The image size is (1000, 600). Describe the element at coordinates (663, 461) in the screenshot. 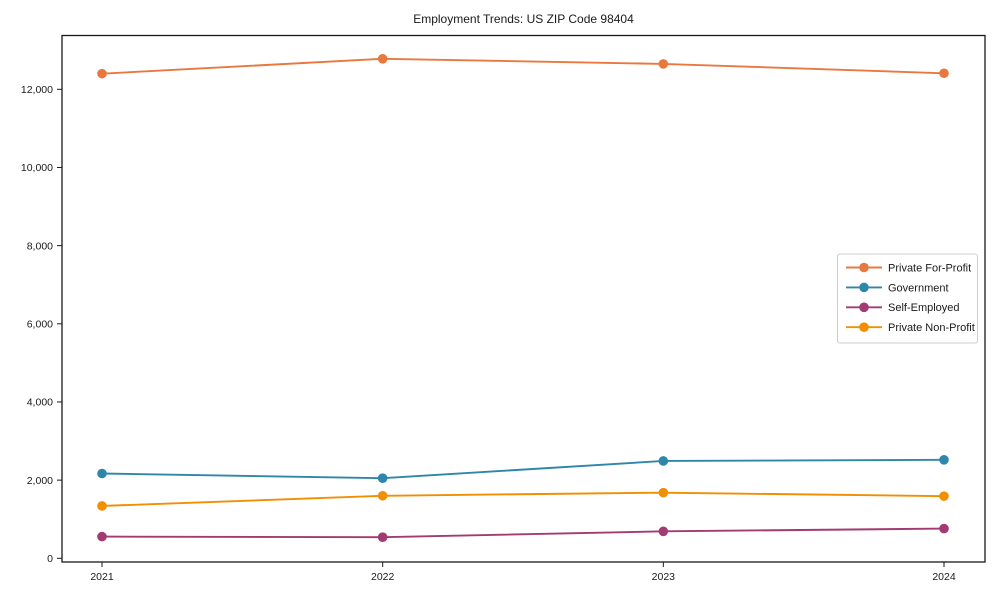

I see `data-point-government-2023` at that location.